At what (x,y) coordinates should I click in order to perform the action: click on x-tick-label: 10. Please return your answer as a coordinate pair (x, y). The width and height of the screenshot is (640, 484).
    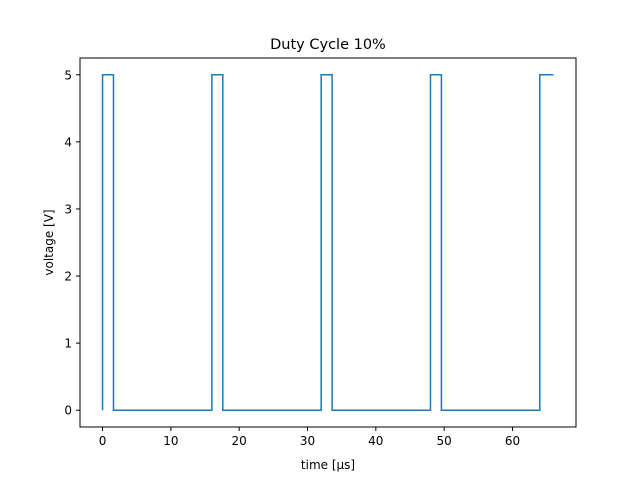
    Looking at the image, I should click on (170, 441).